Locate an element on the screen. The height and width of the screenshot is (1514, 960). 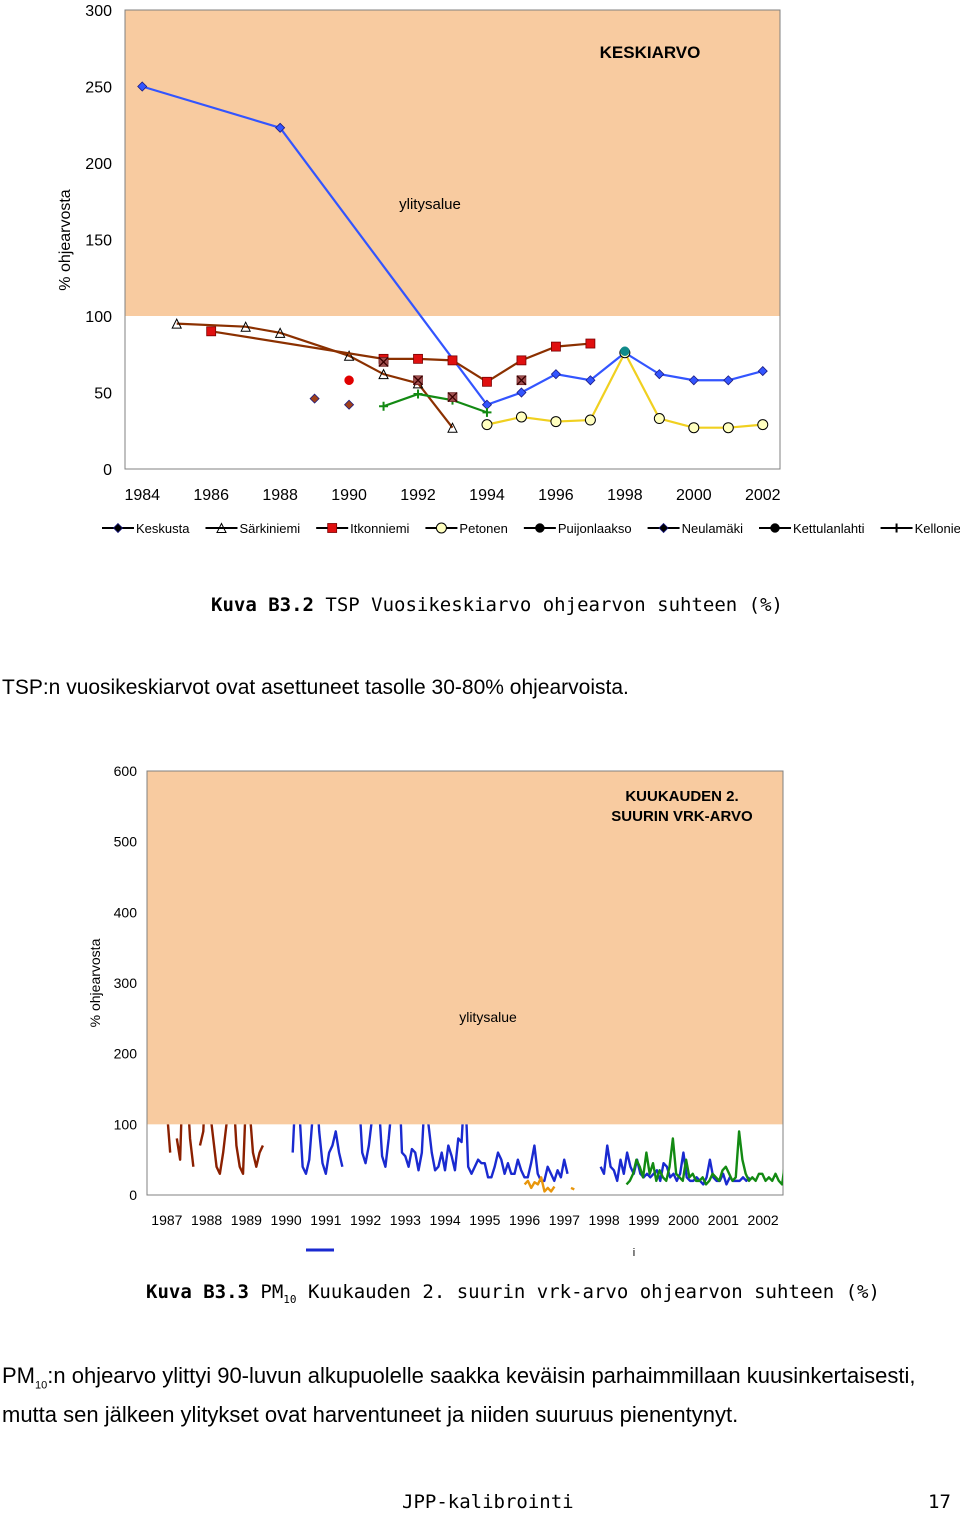
legend-note: i is located at coordinates (634, 1253).